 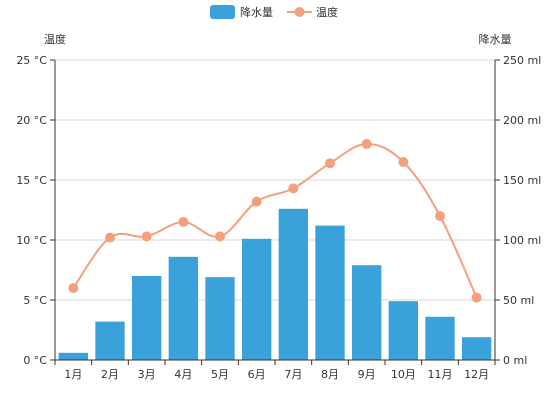 I want to click on legend-label-temperature: 温度, so click(x=327, y=12).